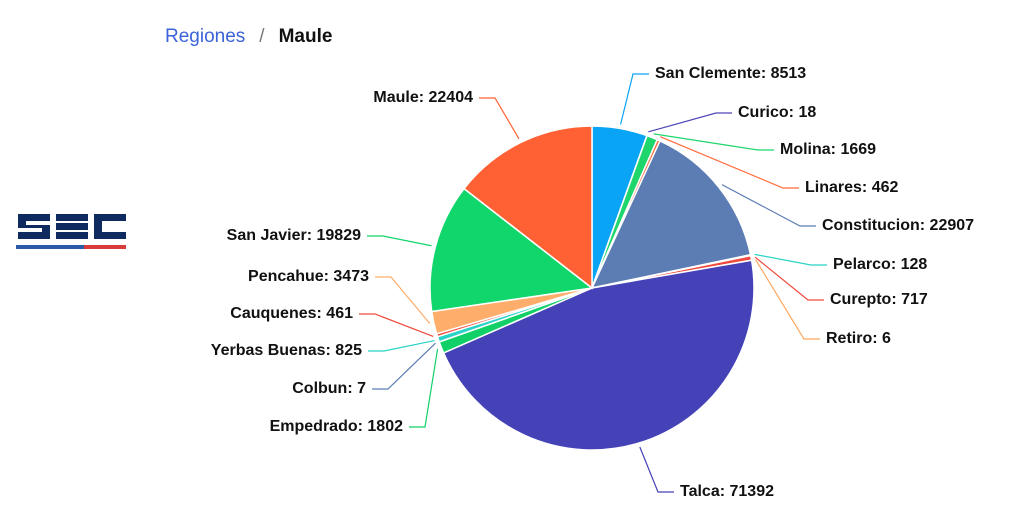 The image size is (1024, 515). Describe the element at coordinates (713, 142) in the screenshot. I see `leader-line-molina` at that location.